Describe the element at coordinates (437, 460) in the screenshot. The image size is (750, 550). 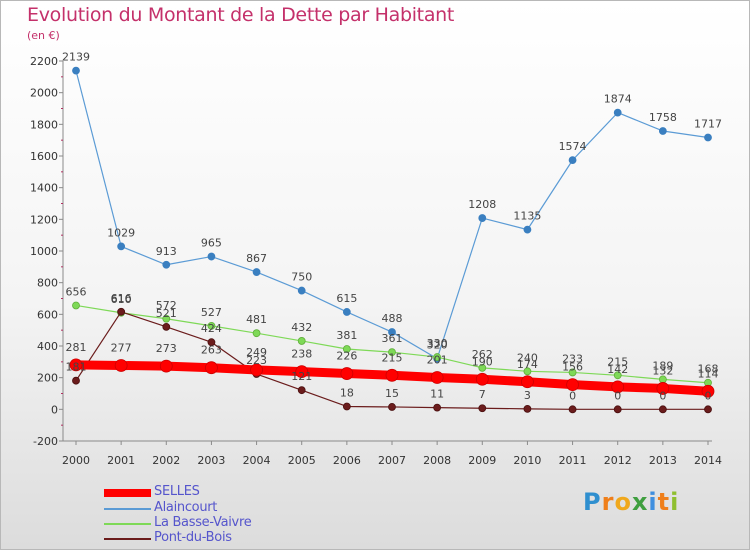
I see `x-tick-label: 2008` at that location.